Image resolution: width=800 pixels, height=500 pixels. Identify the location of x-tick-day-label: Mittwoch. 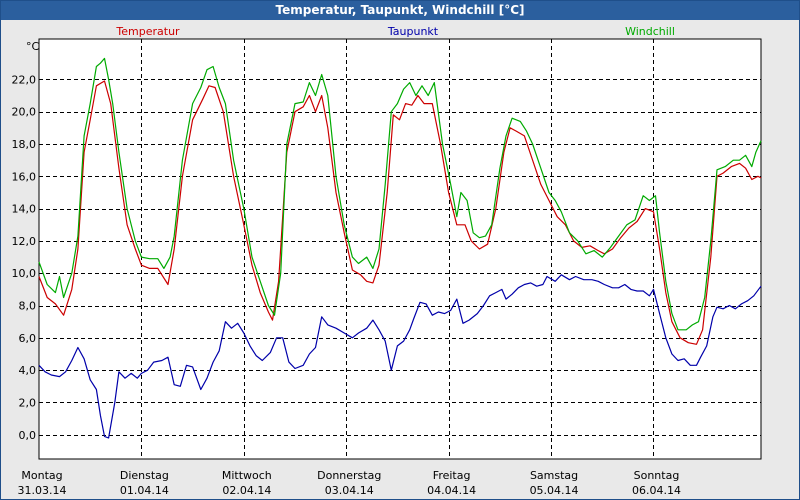
(247, 475).